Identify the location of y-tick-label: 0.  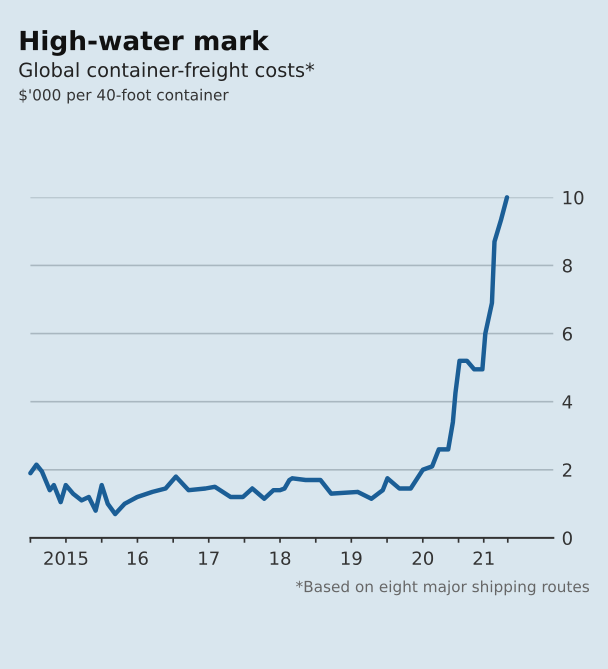
(567, 538).